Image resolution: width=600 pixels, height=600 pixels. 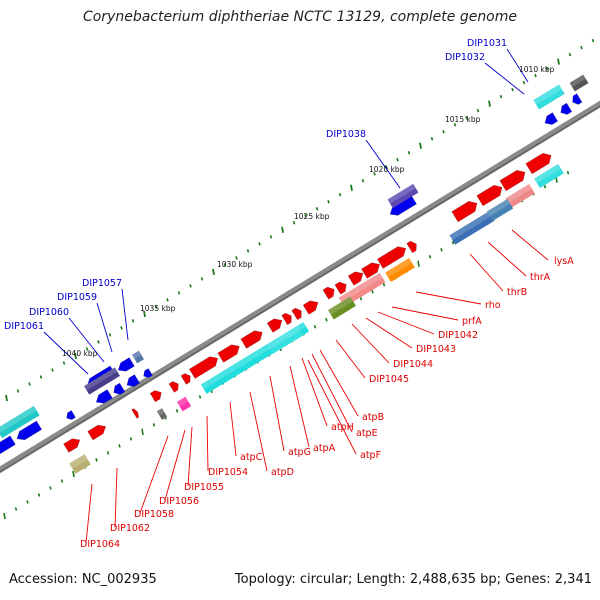 I want to click on olive-feature-shape, so click(x=342, y=308).